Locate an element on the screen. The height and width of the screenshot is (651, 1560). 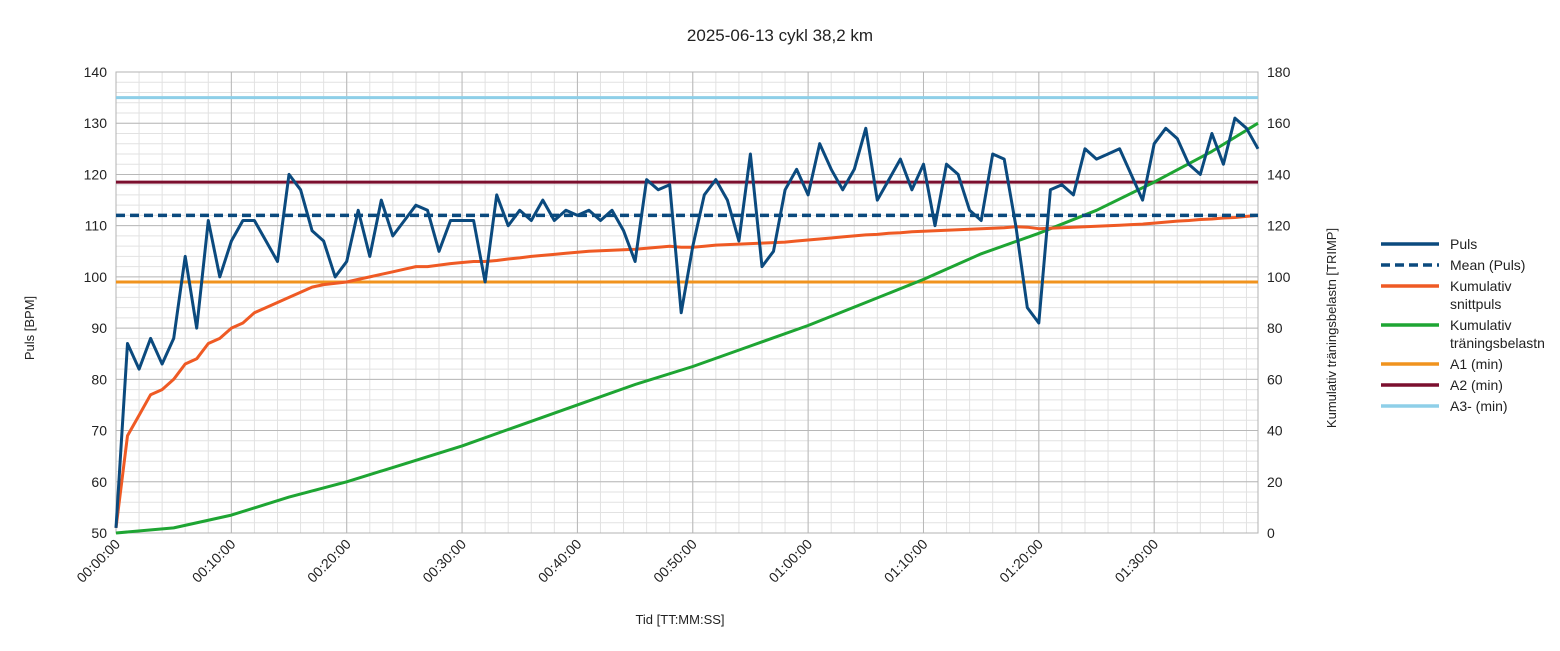
legend-label-line2: träningsbelastn is located at coordinates (1497, 343).